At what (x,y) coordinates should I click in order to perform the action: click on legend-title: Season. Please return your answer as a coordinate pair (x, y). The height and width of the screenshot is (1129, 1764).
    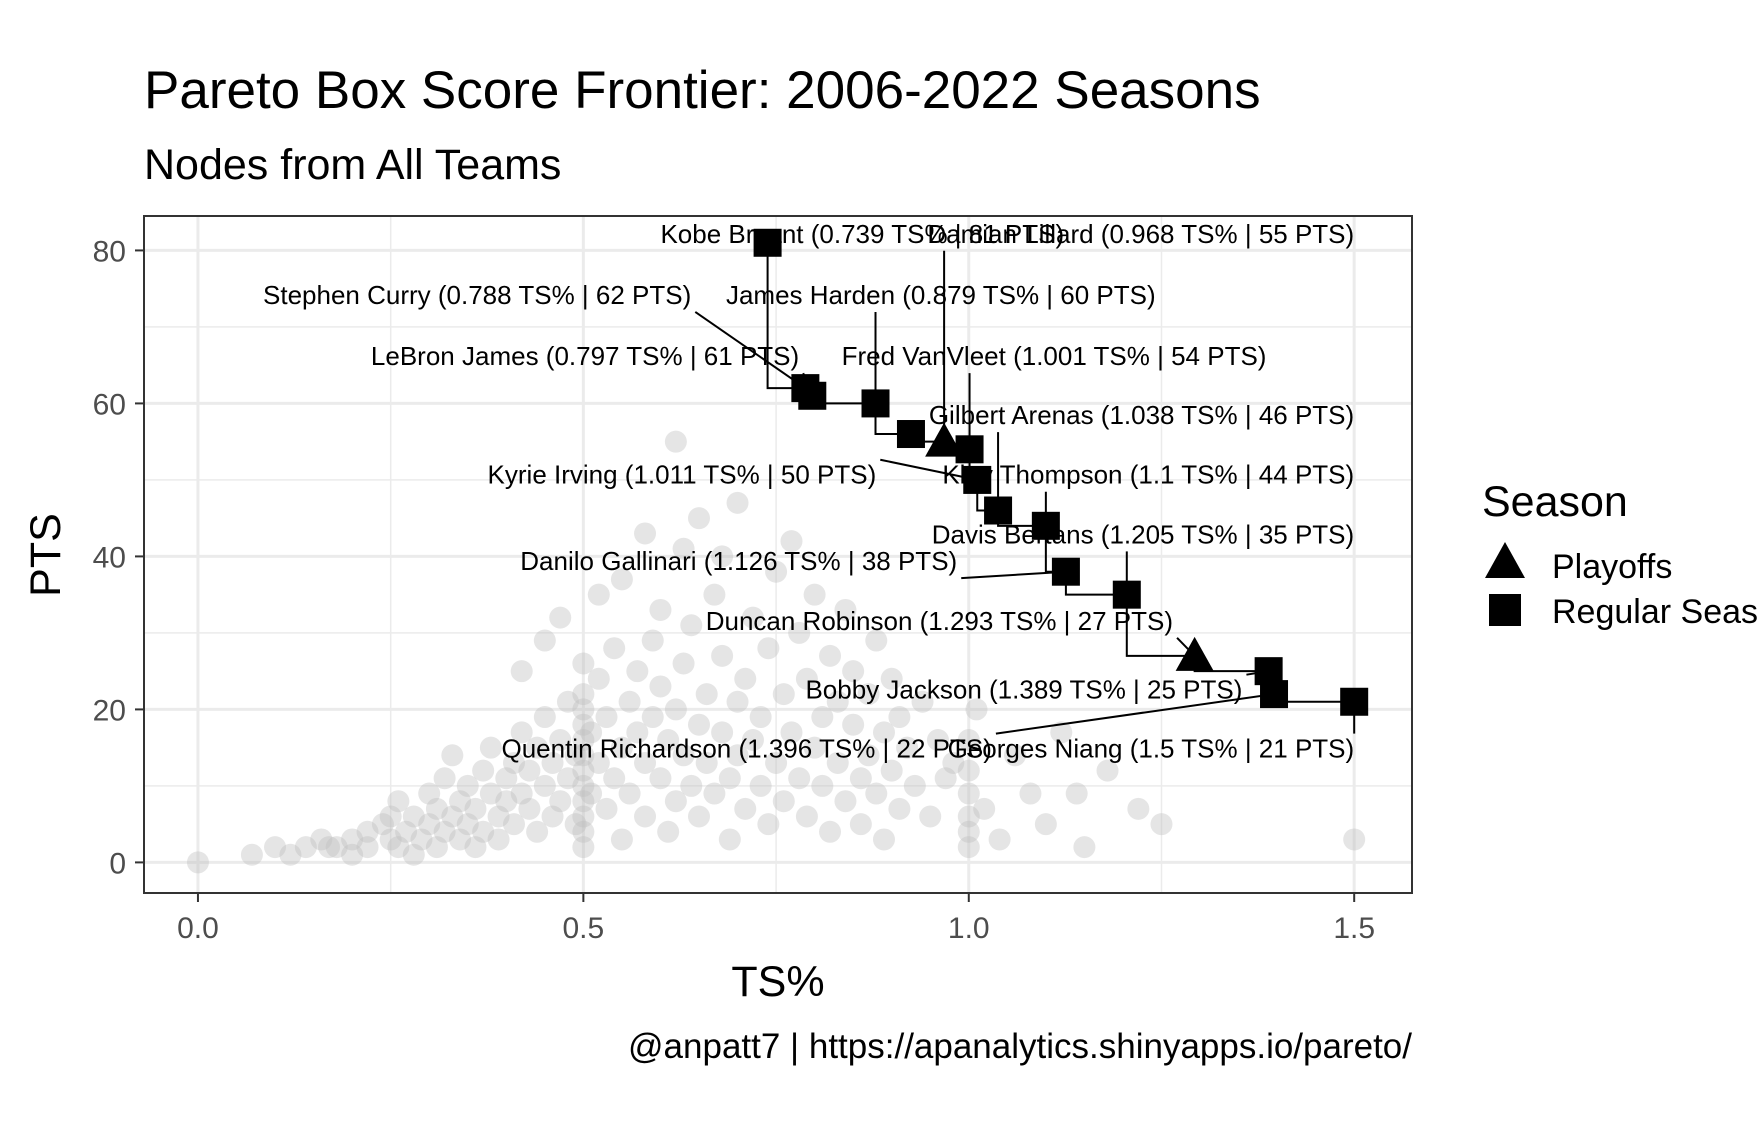
    Looking at the image, I should click on (1555, 502).